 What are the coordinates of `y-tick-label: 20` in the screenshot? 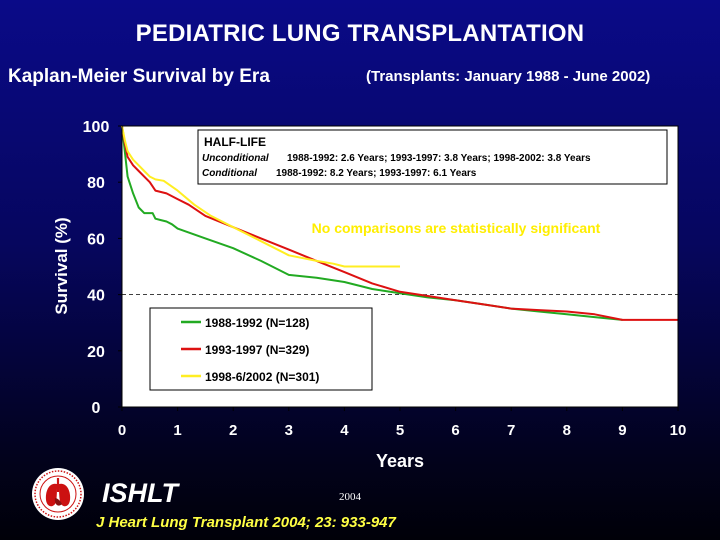 It's located at (96, 352).